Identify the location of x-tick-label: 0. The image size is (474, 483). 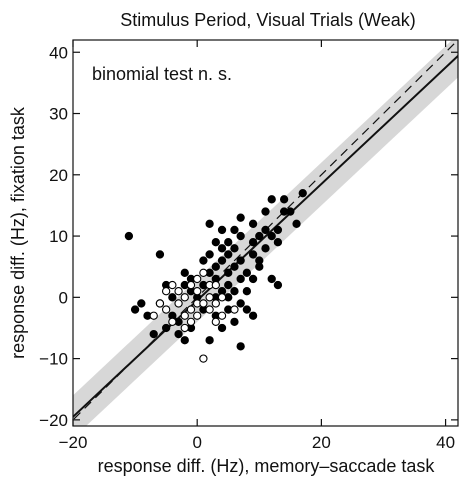
(196, 442).